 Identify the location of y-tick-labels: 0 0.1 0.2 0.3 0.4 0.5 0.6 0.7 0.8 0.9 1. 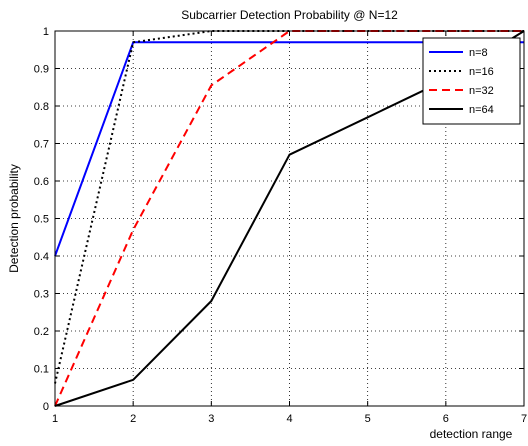
(41, 219).